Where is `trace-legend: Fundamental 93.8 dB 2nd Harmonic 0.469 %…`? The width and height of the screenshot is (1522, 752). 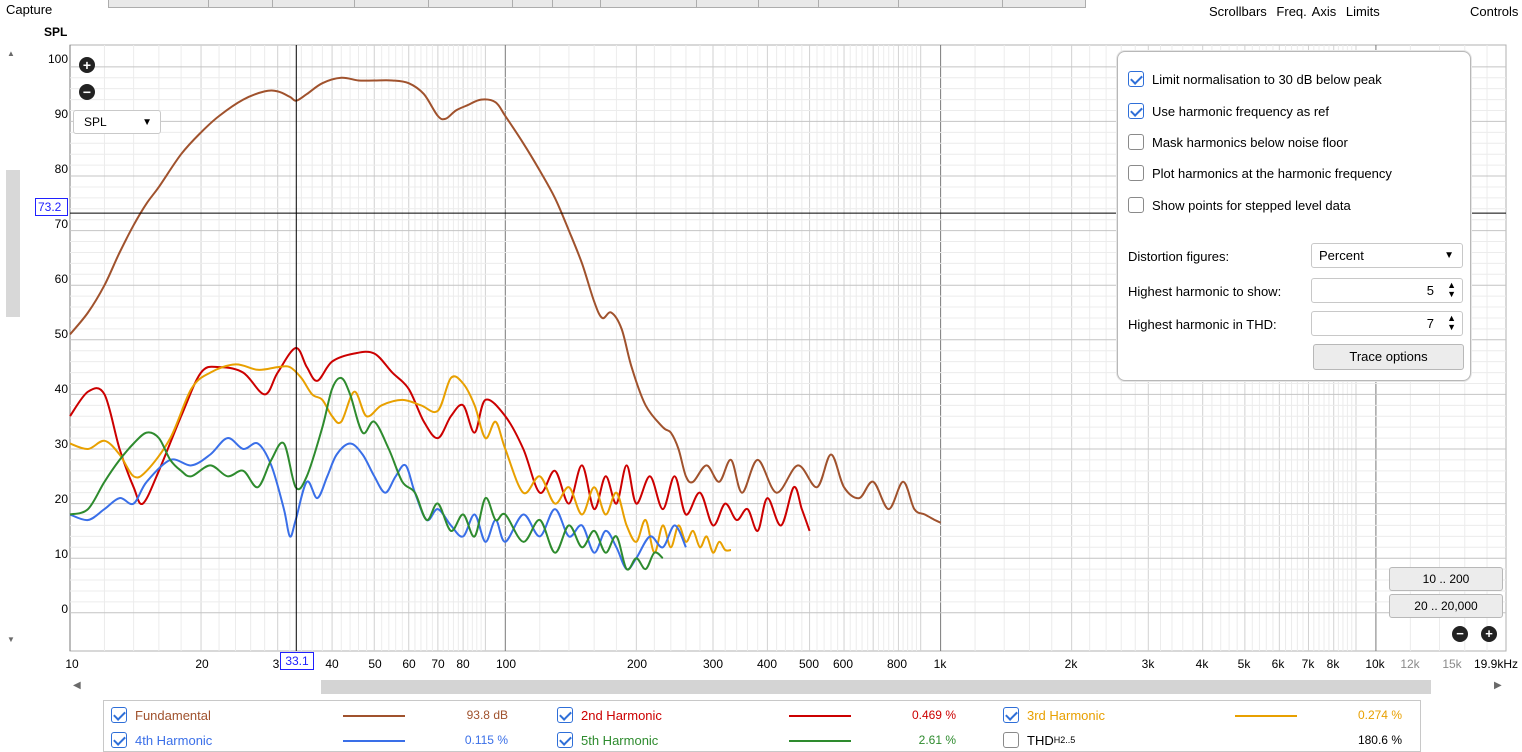 trace-legend: Fundamental 93.8 dB 2nd Harmonic 0.469 %… is located at coordinates (762, 726).